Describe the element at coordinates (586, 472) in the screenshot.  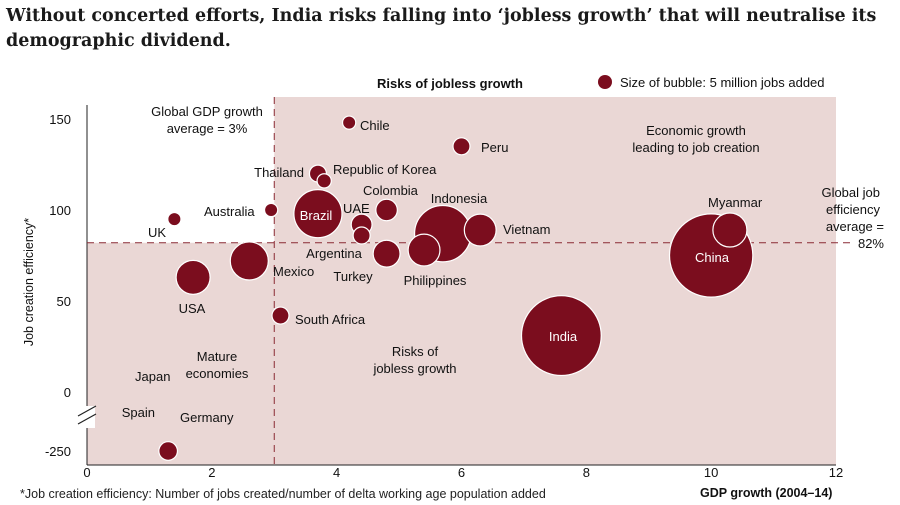
I see `x-tick-label: 8` at that location.